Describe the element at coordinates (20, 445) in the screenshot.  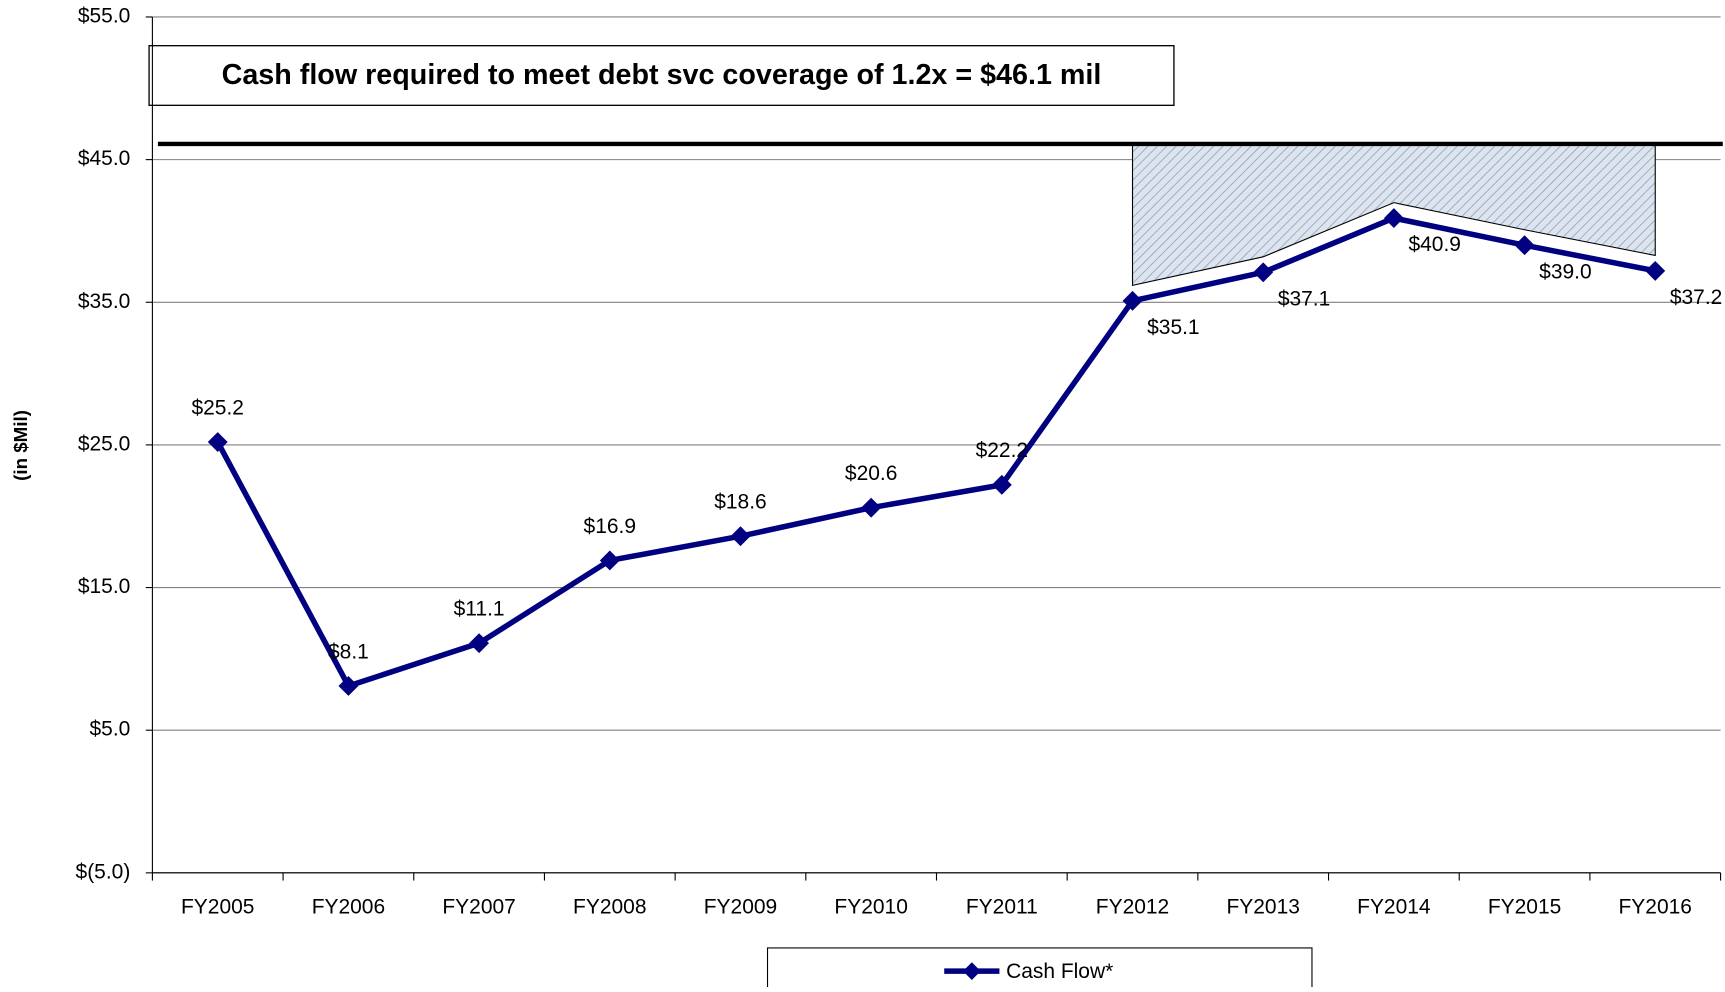
I see `y-axis-label: (in $Mil)` at that location.